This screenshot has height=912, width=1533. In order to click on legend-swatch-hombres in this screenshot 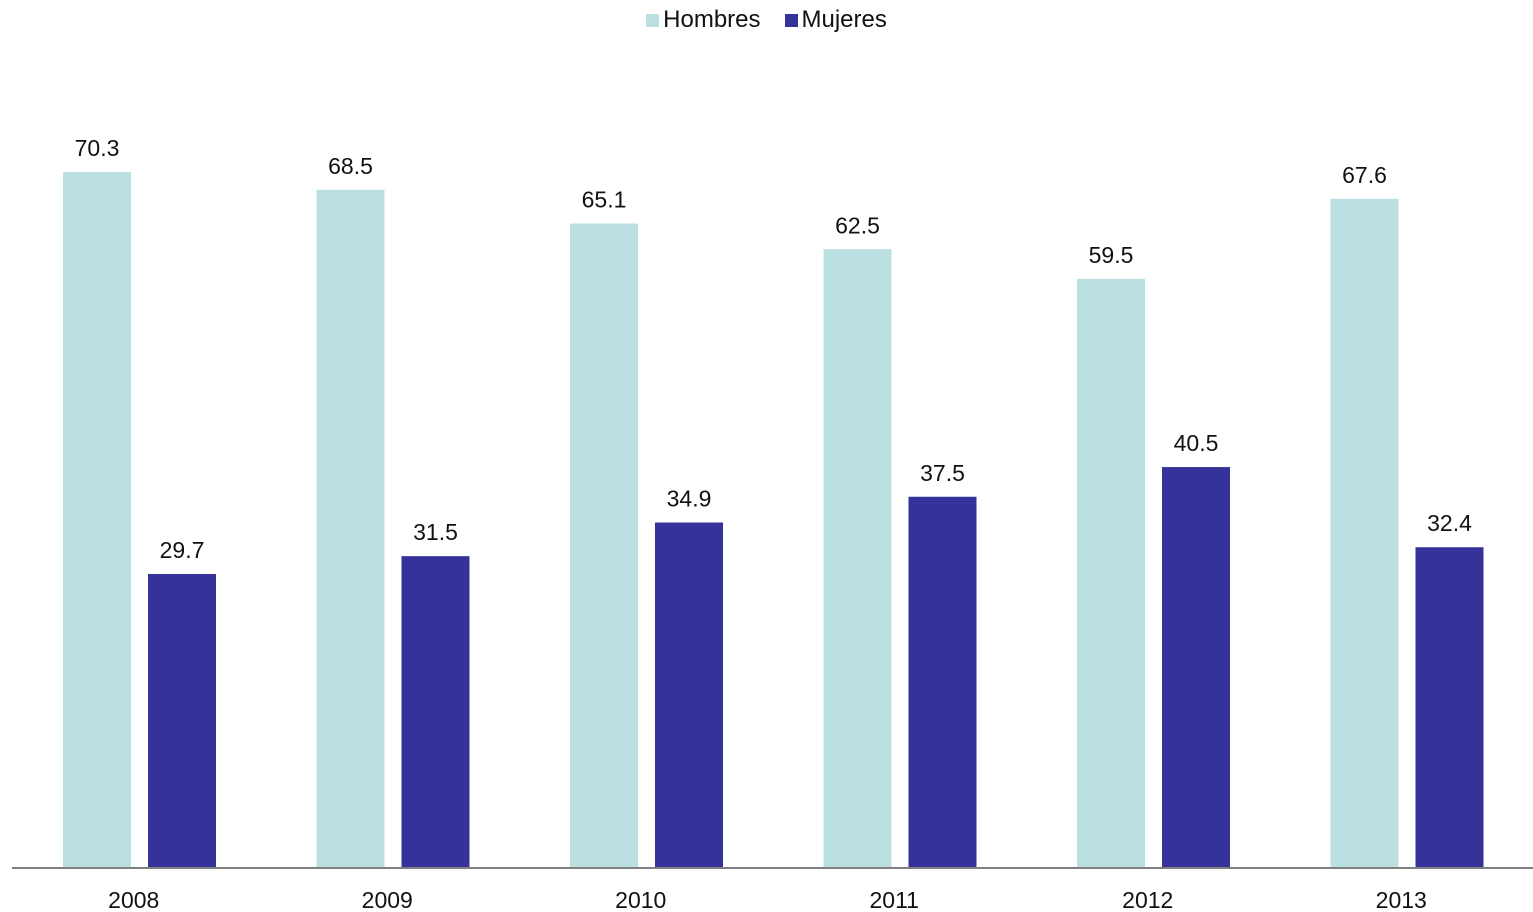, I will do `click(653, 20)`.